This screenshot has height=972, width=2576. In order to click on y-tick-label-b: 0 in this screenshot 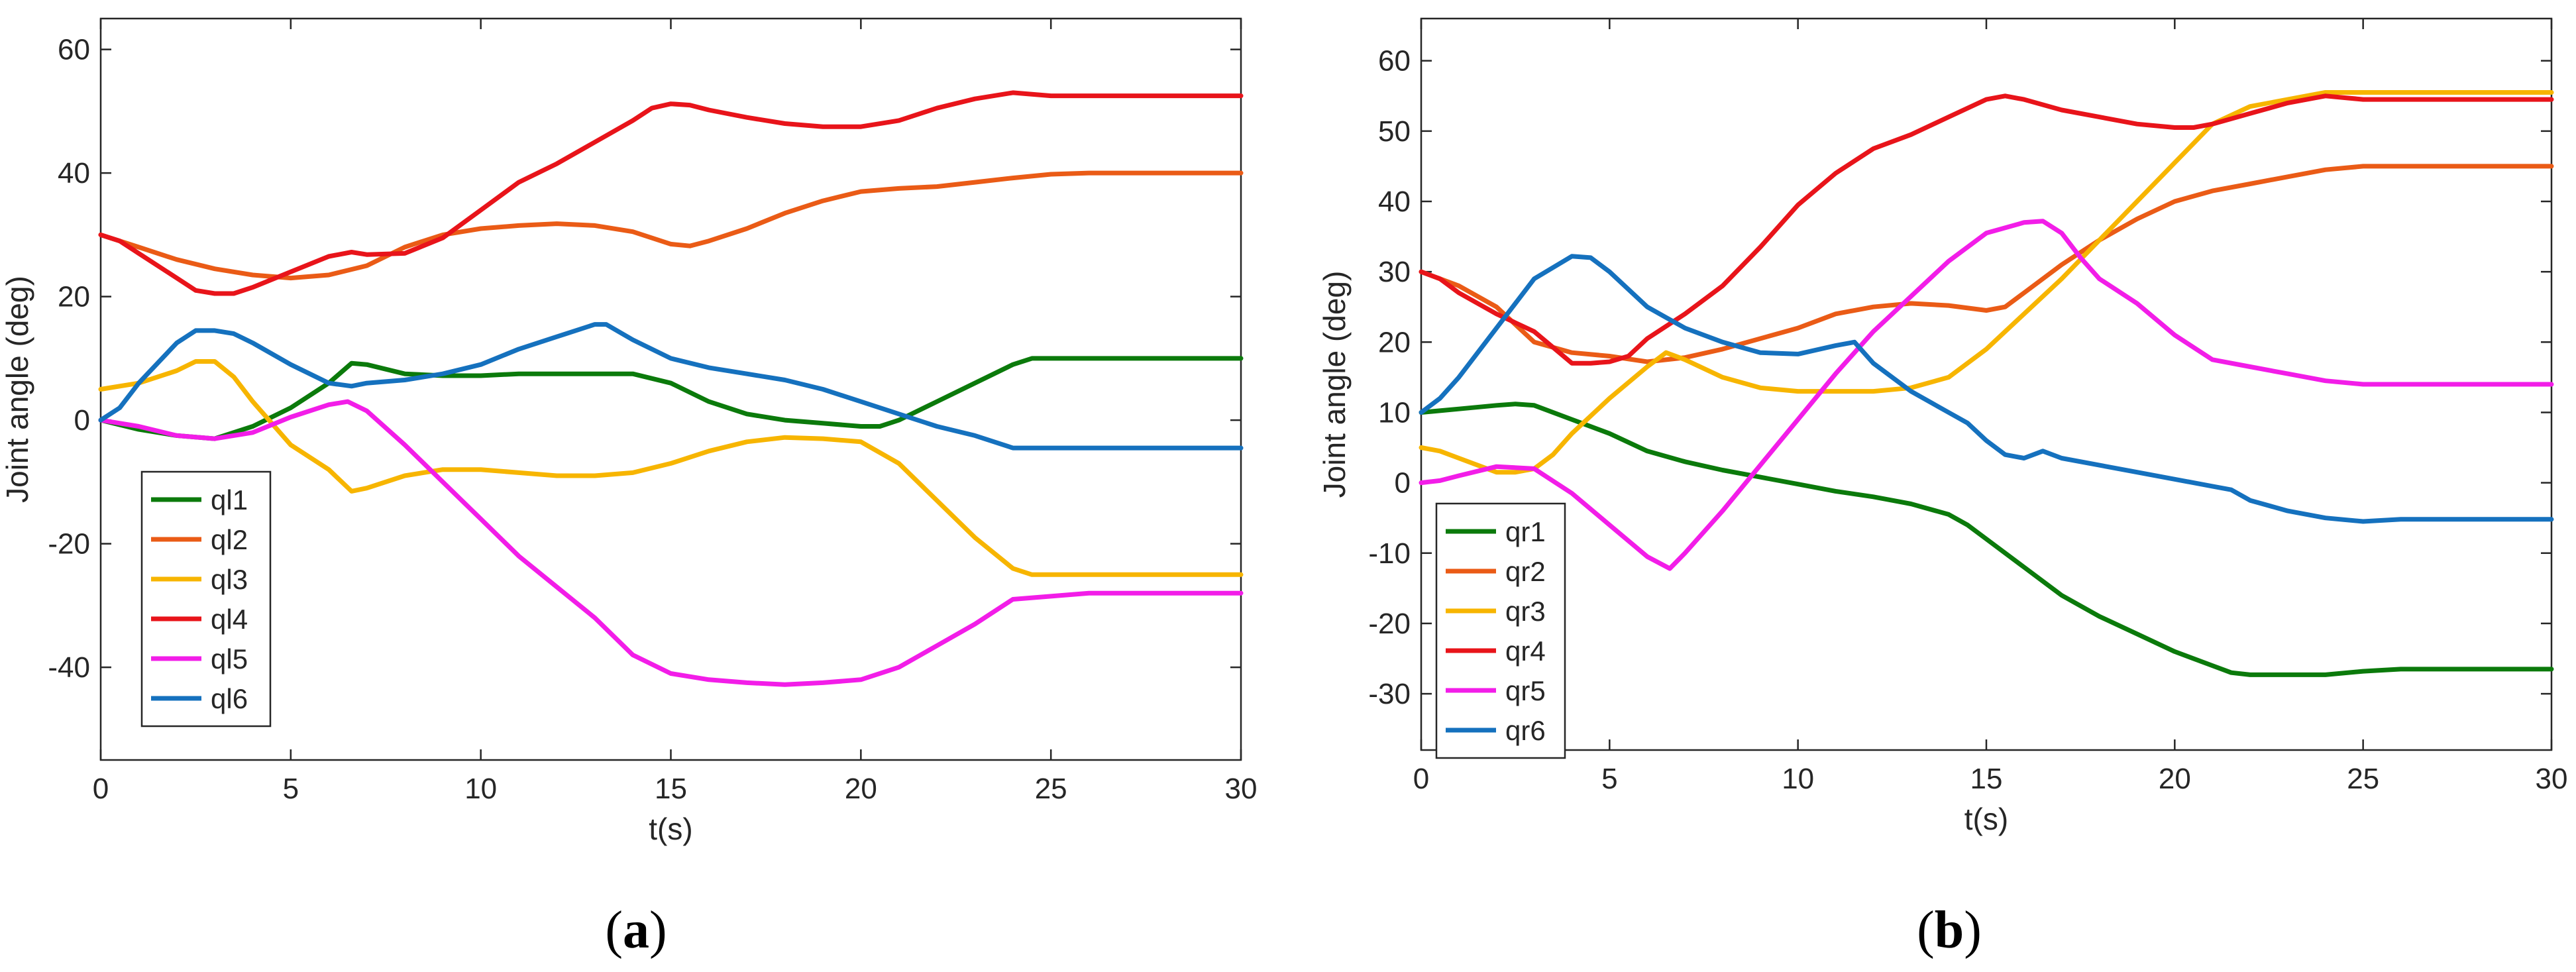, I will do `click(1403, 483)`.